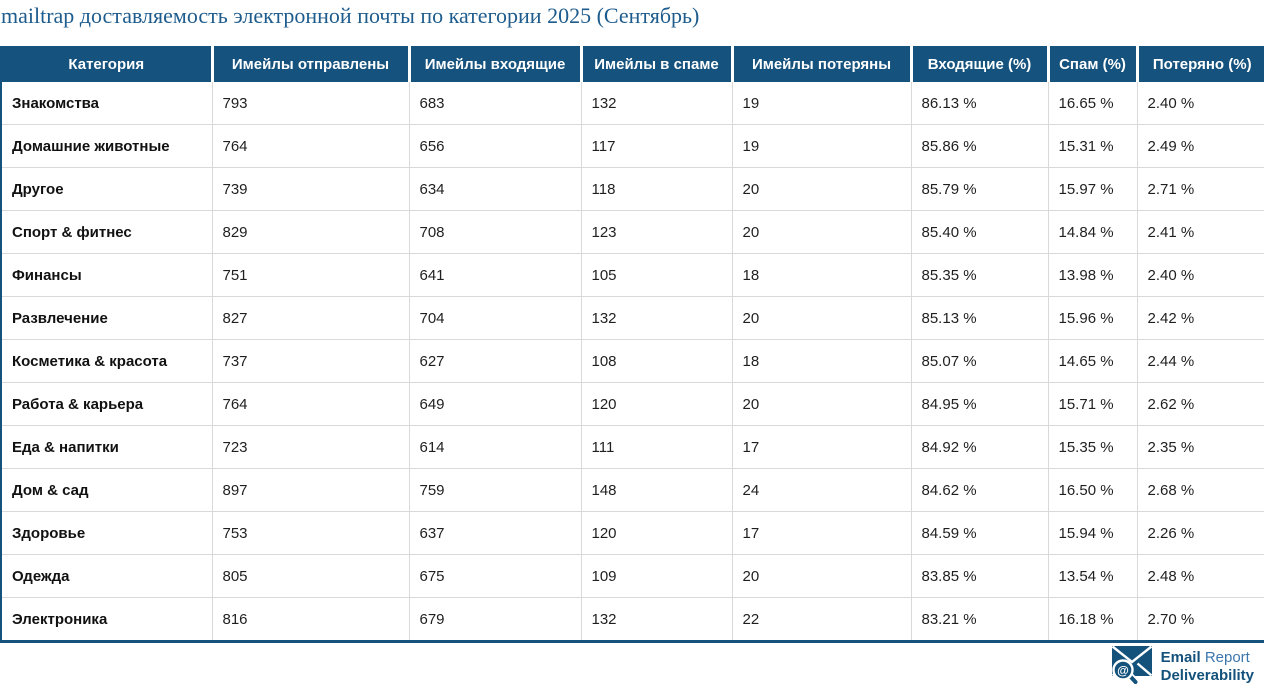 The image size is (1264, 690). Describe the element at coordinates (310, 618) in the screenshot. I see `value-cell: 816` at that location.